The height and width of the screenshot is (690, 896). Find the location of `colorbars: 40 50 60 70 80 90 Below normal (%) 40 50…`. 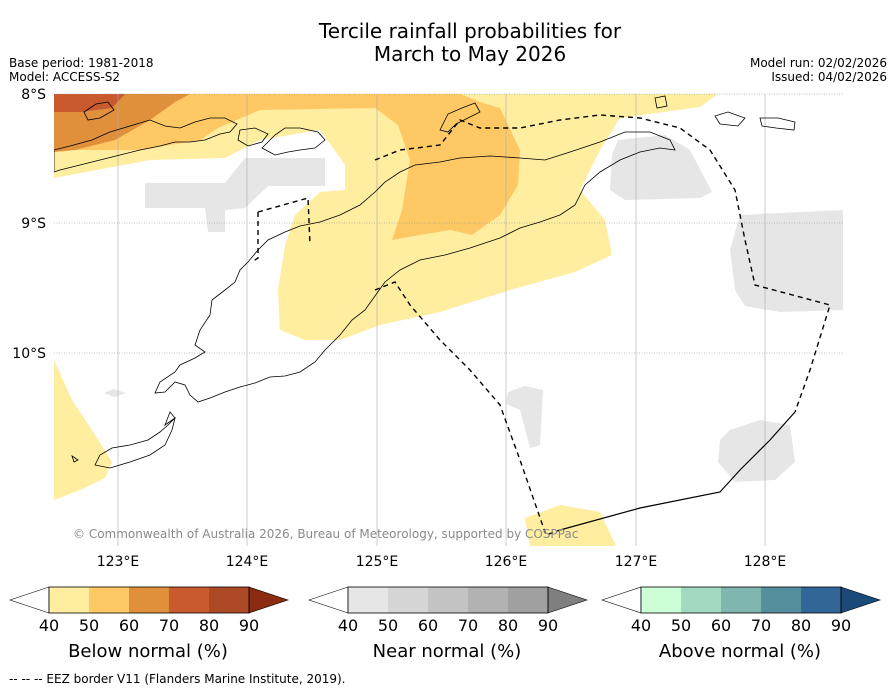

colorbars: 40 50 60 70 80 90 Below normal (%) 40 50… is located at coordinates (445, 624).